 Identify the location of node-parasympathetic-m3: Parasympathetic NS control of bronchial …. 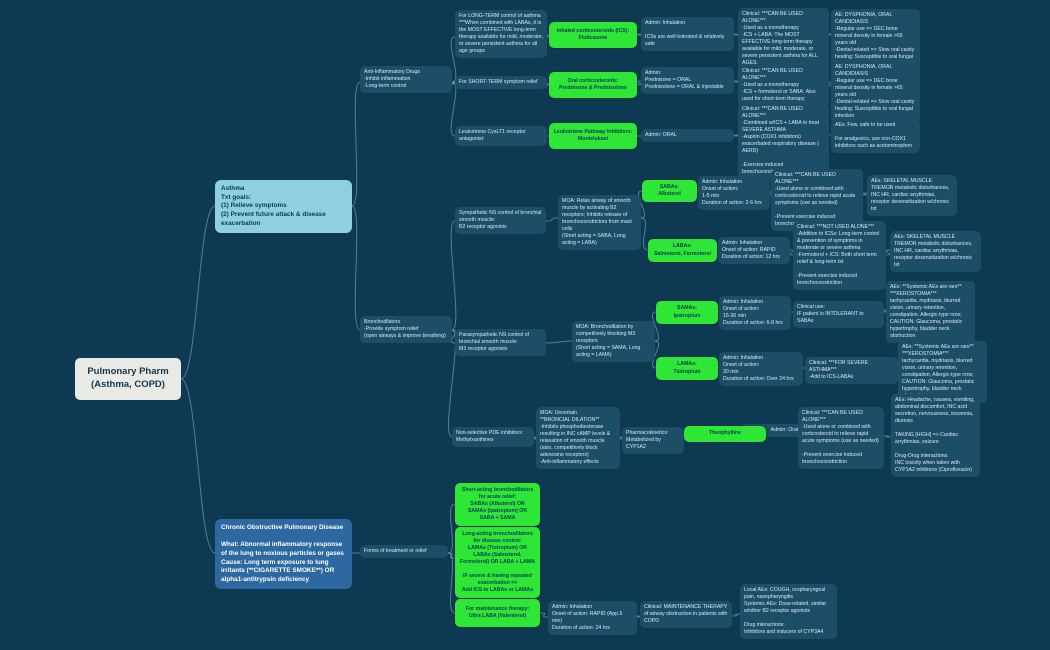
(500, 343).